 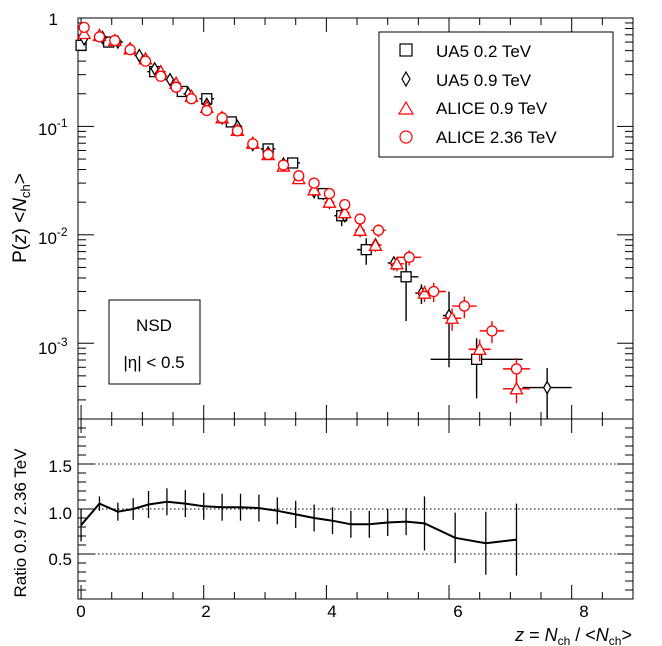 What do you see at coordinates (53, 236) in the screenshot?
I see `ytick-label-0.01: 10⁻²` at bounding box center [53, 236].